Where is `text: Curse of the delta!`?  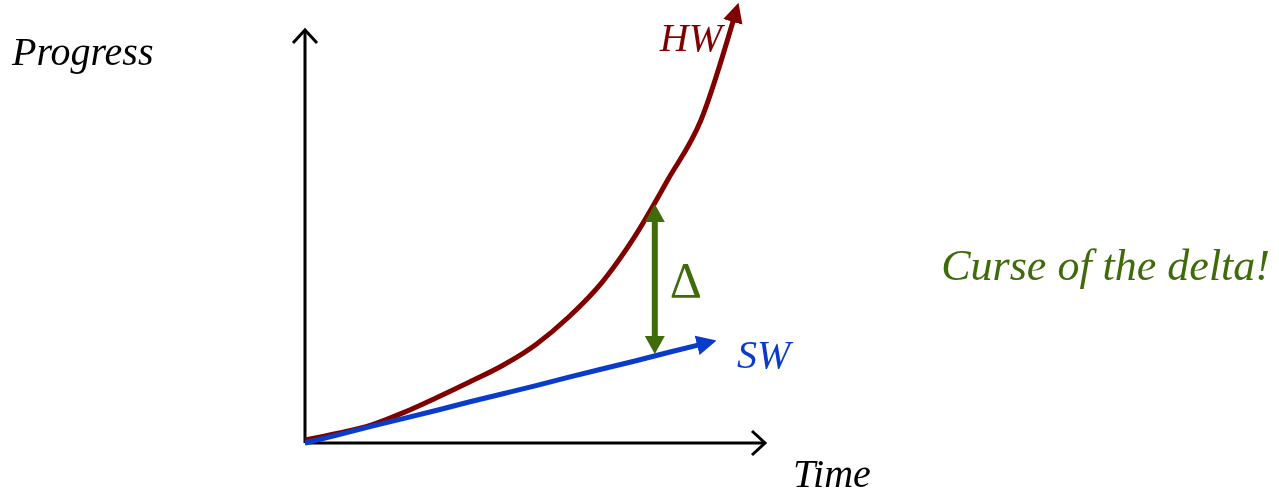
text: Curse of the delta! is located at coordinates (1105, 265).